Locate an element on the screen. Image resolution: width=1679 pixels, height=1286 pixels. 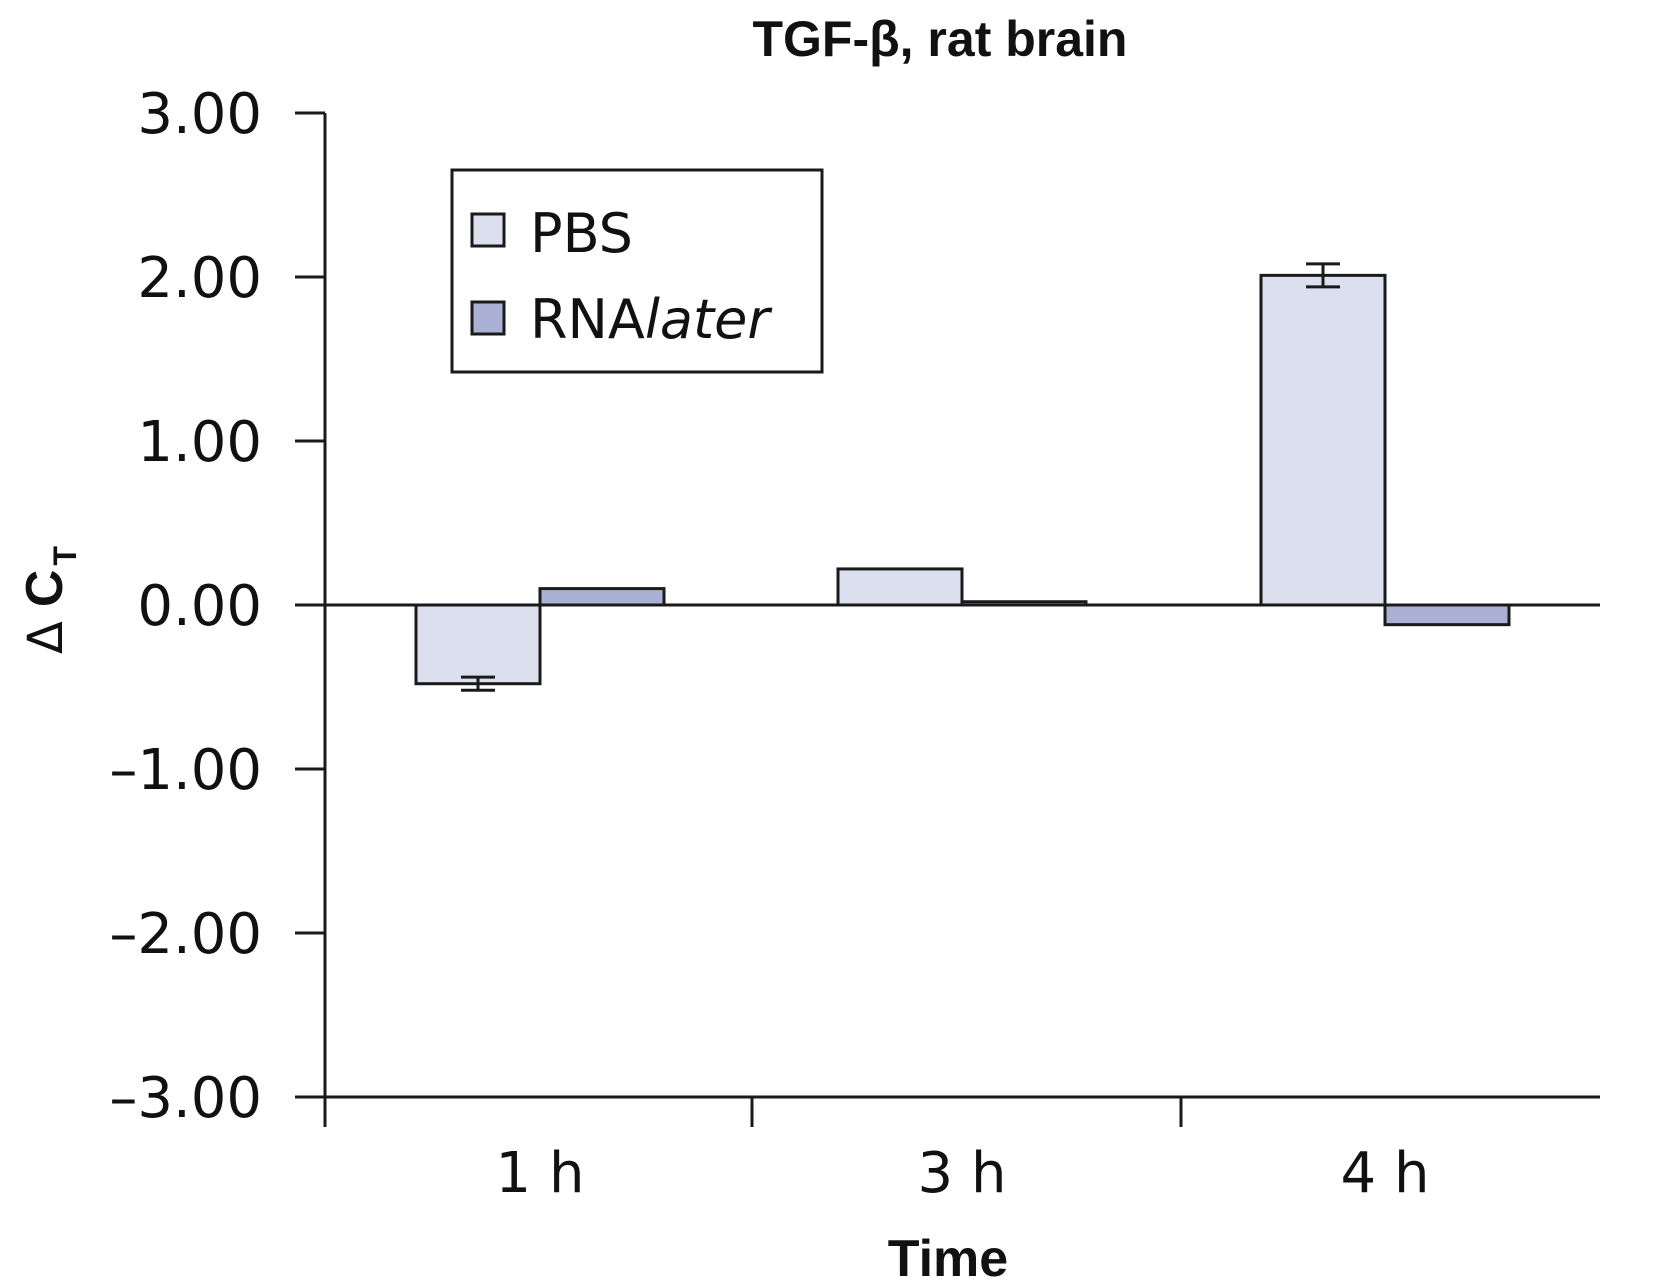
bar-pbs-4h is located at coordinates (1323, 440).